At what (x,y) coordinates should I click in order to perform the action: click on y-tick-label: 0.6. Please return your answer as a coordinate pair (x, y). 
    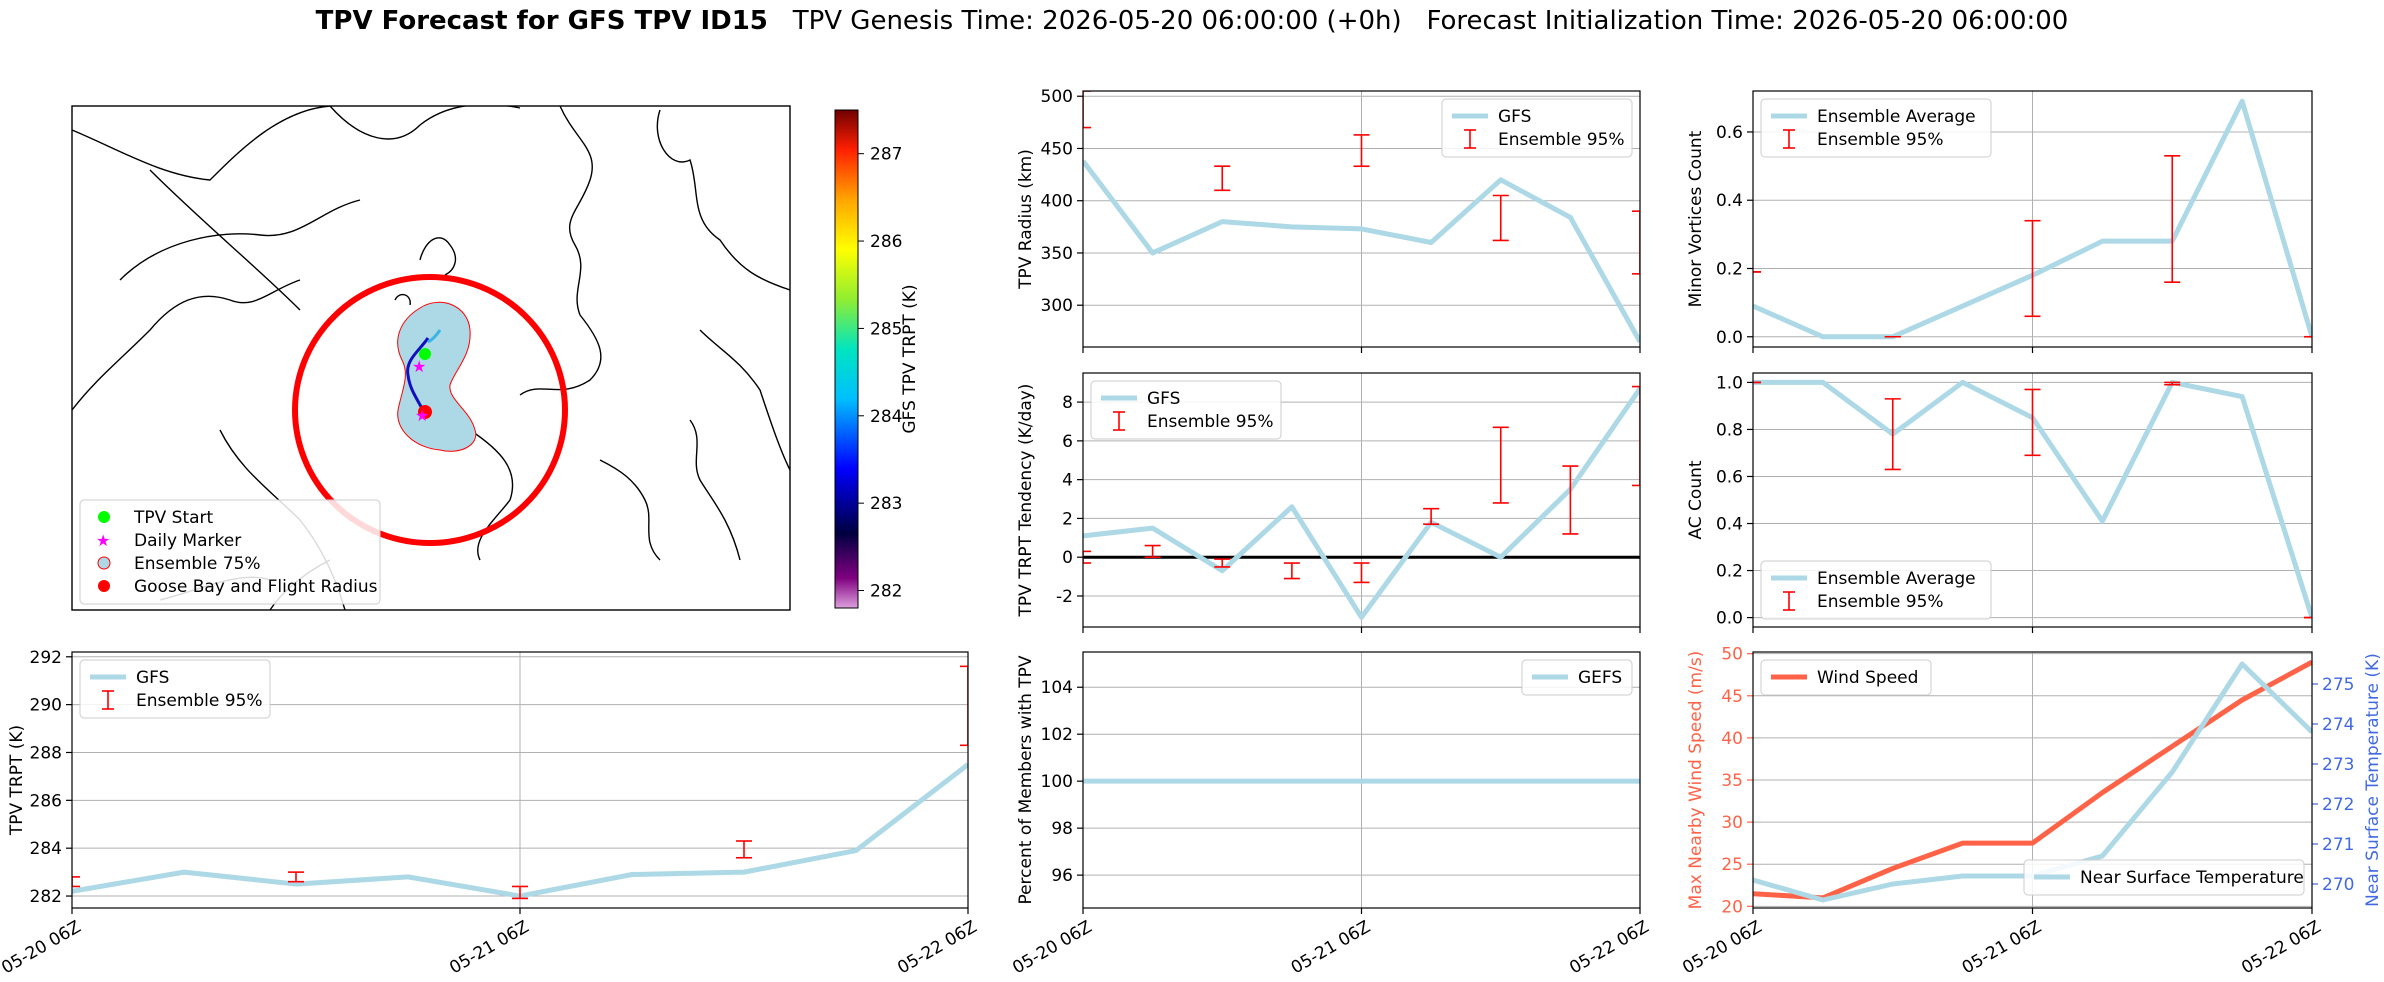
    Looking at the image, I should click on (1729, 133).